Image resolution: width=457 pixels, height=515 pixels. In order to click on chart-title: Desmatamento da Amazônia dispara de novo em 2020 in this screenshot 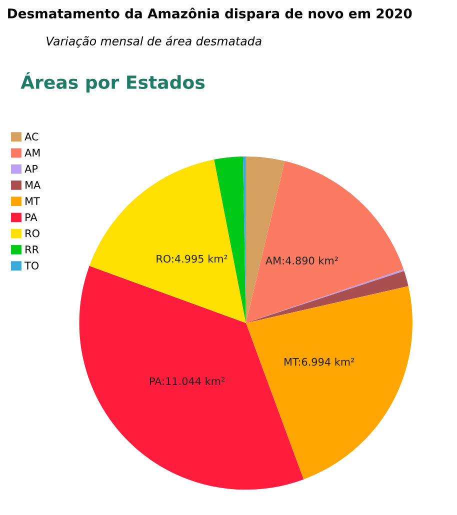, I will do `click(210, 15)`.